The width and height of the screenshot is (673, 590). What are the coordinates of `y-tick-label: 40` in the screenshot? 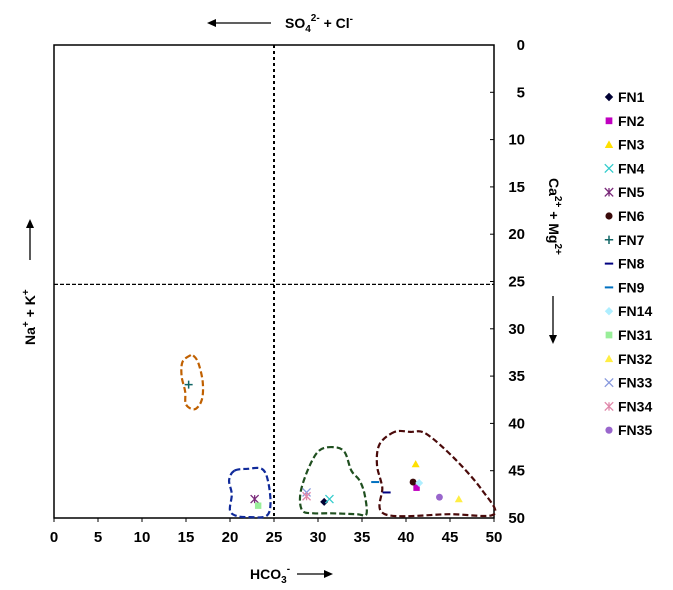 It's located at (516, 423).